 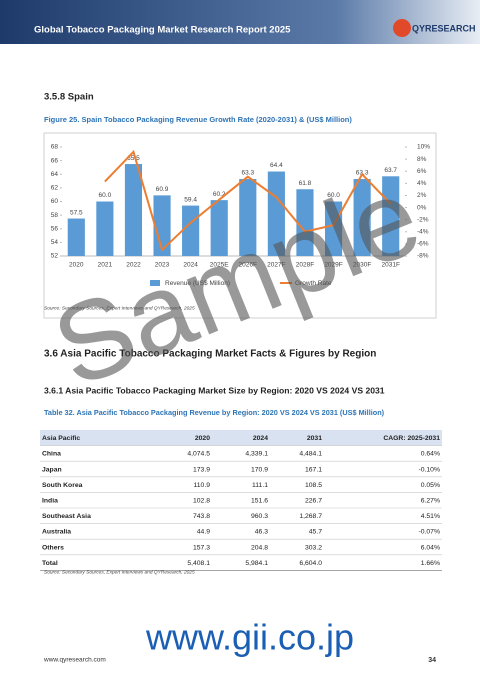 What do you see at coordinates (76, 265) in the screenshot?
I see `x-tick-label: 2020` at bounding box center [76, 265].